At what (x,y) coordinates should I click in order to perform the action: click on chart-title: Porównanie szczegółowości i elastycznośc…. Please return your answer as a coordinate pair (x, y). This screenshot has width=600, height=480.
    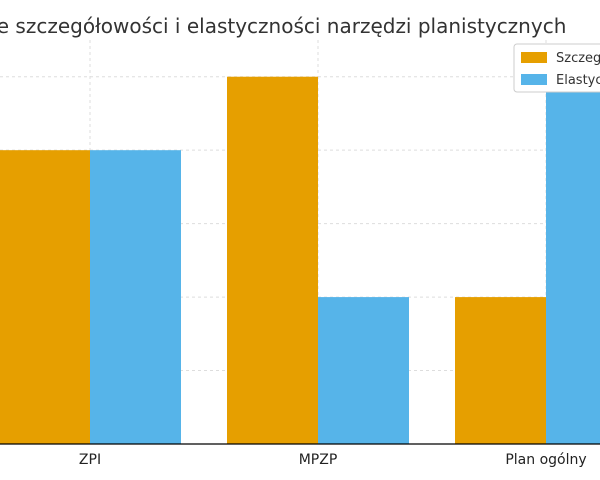
    Looking at the image, I should click on (283, 26).